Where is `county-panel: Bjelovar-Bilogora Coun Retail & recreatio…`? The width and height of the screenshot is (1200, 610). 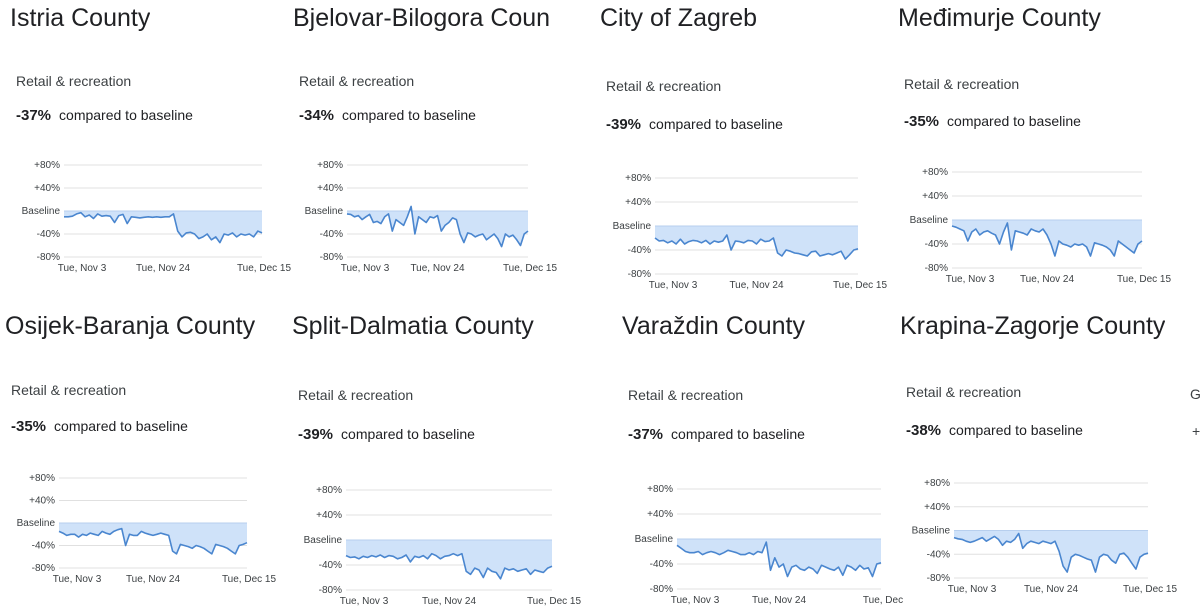
county-panel: Bjelovar-Bilogora Coun Retail & recreatio… is located at coordinates (443, 150).